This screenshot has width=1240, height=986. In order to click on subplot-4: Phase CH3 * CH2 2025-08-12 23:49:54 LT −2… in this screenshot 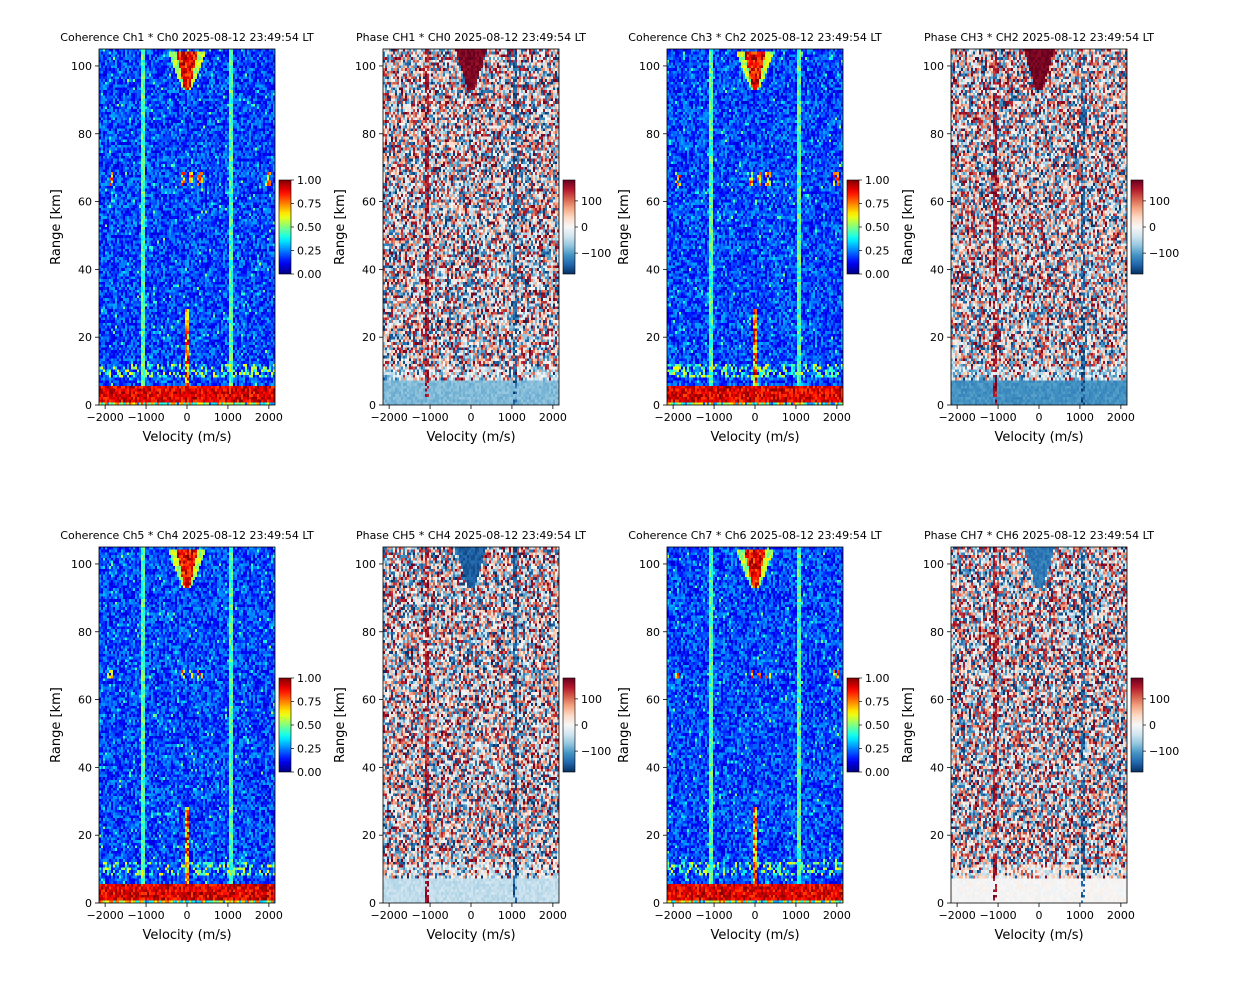, I will do `click(1040, 238)`.